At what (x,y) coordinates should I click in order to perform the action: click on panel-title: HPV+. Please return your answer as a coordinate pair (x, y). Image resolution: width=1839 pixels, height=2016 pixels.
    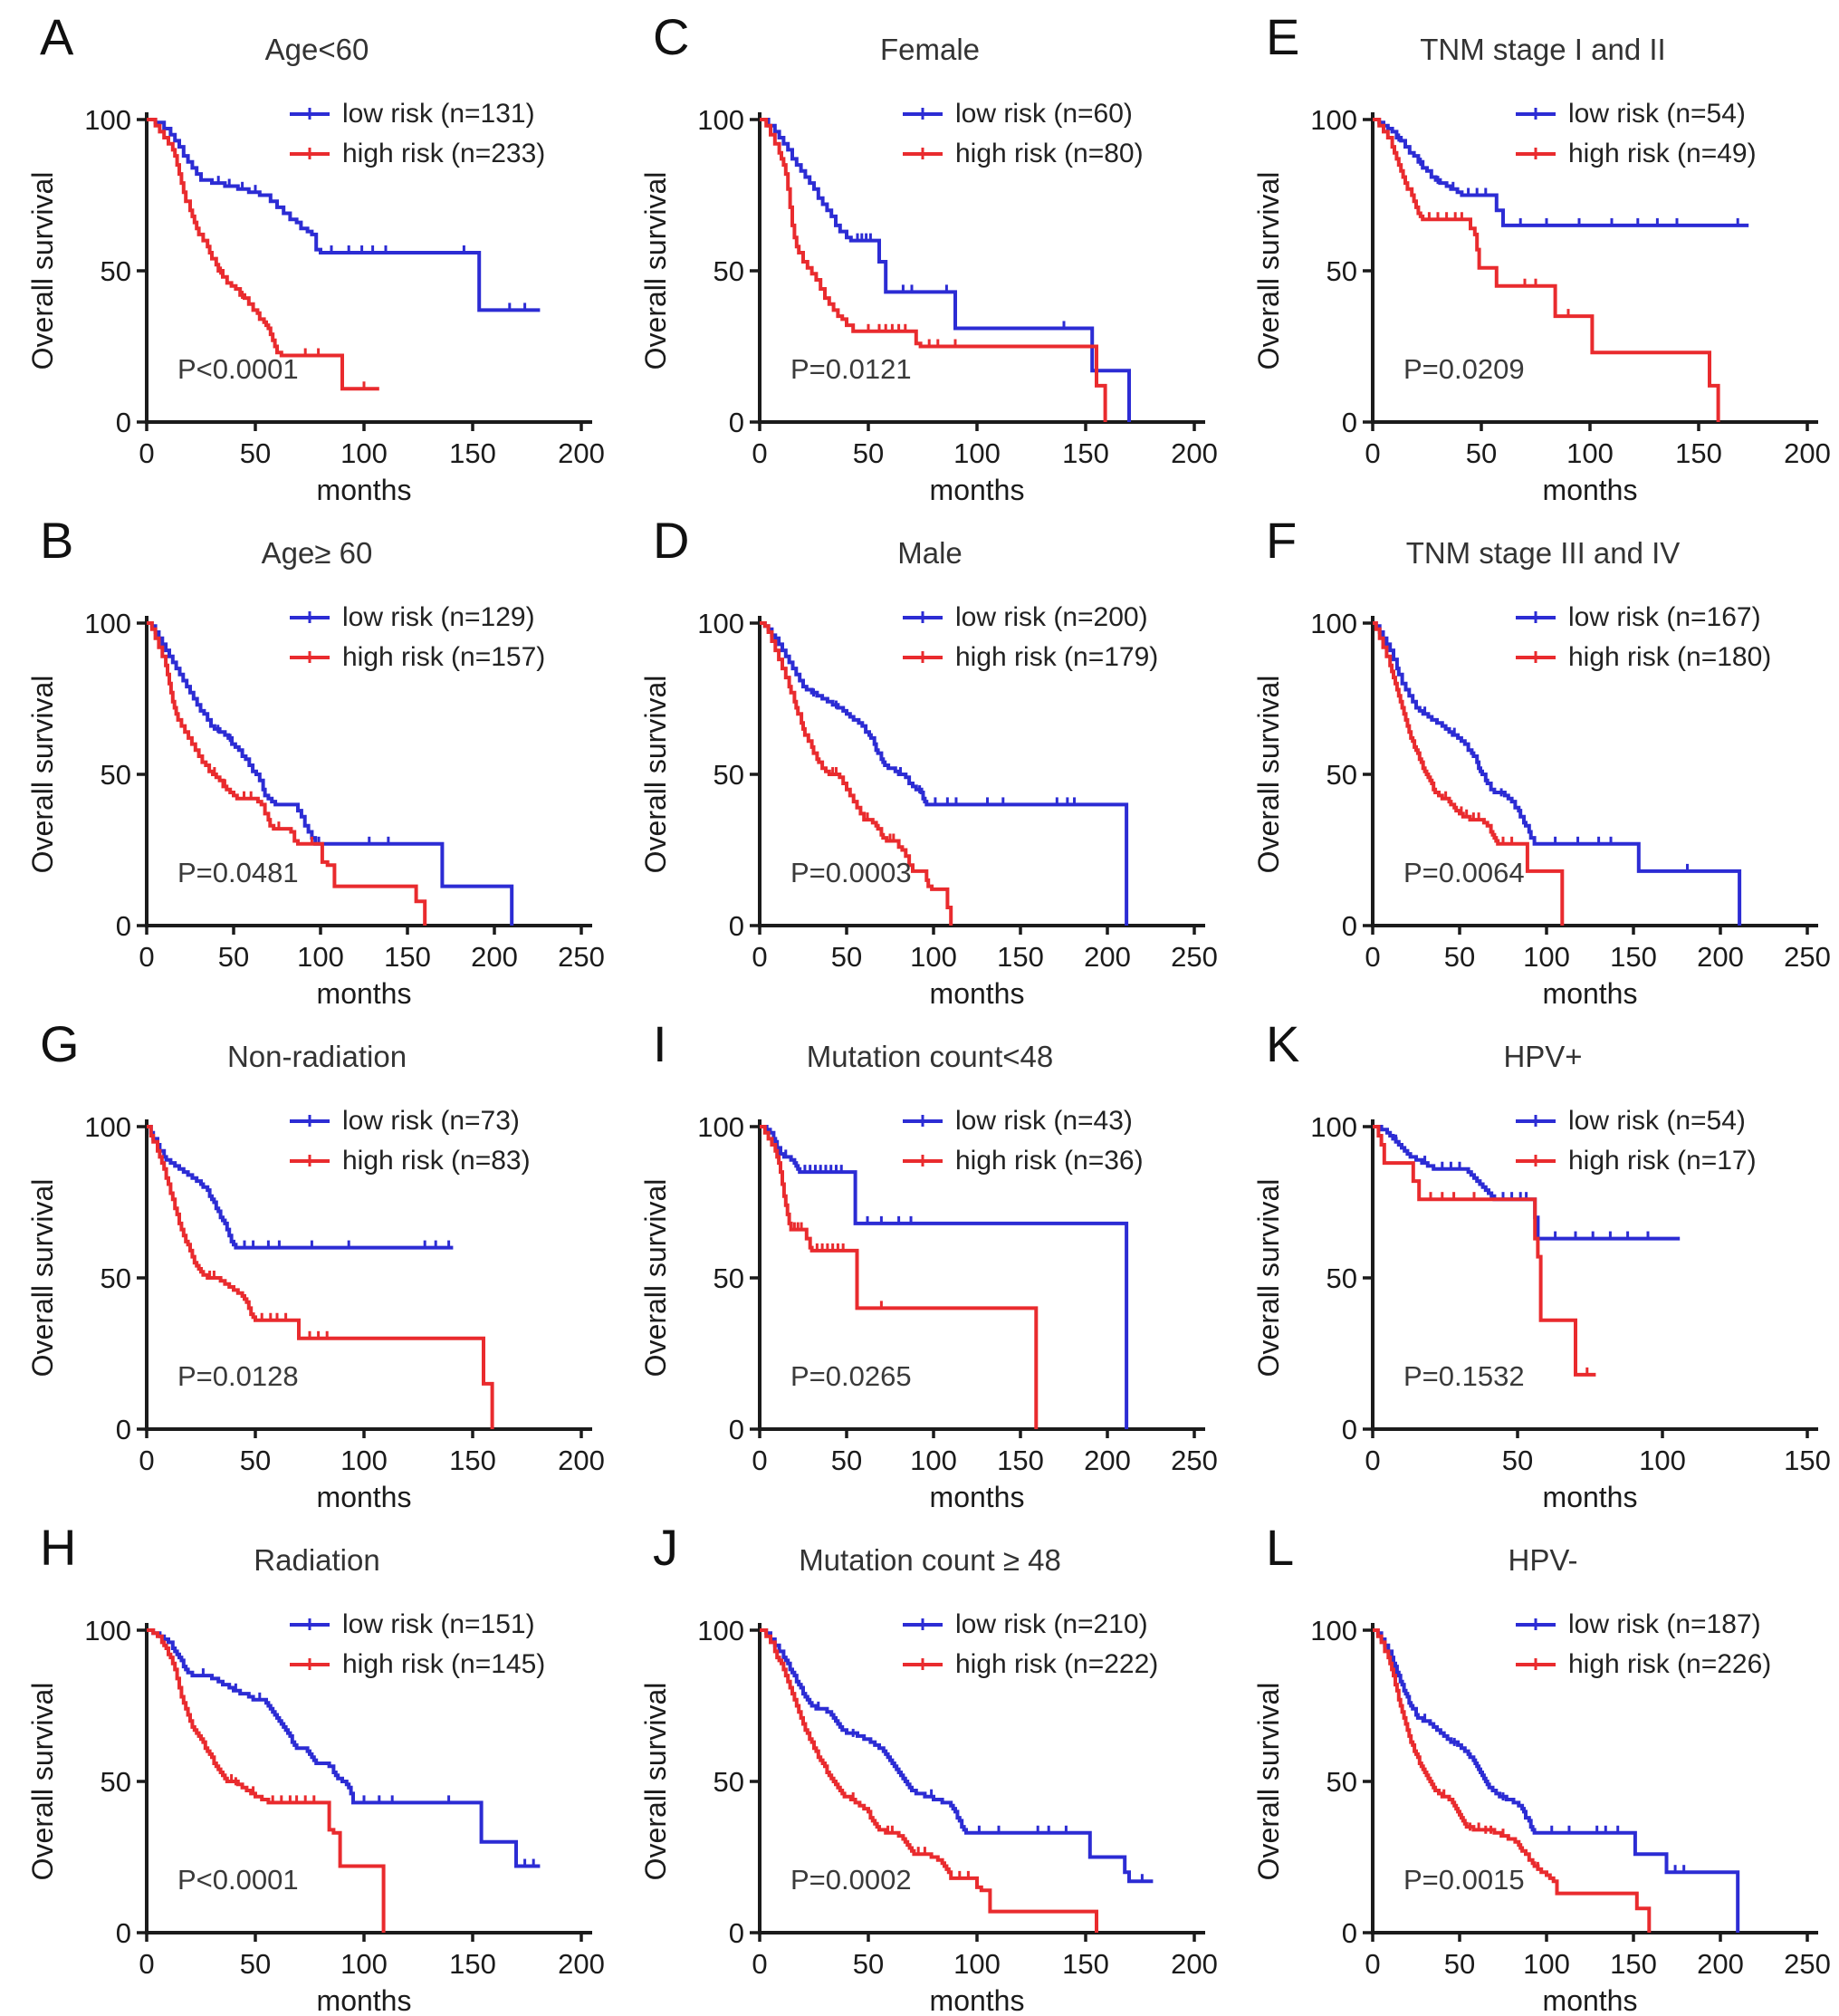
    Looking at the image, I should click on (1543, 1057).